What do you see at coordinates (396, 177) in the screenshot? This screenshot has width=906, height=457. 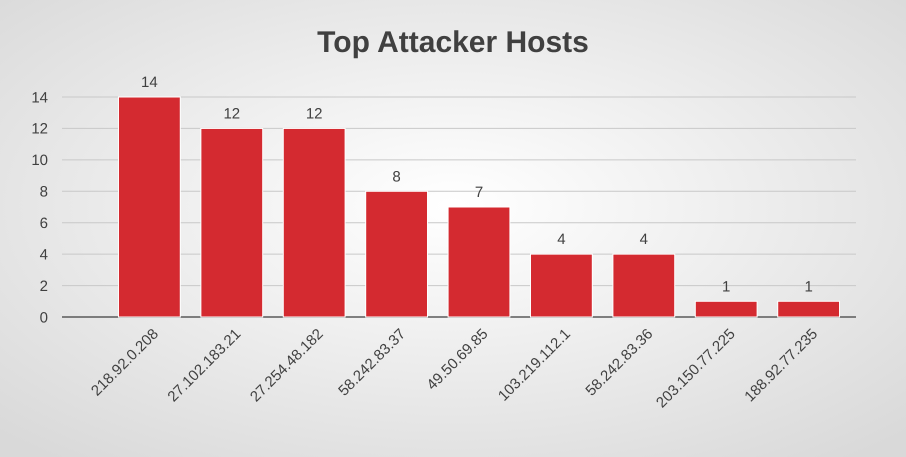 I see `data-label: 8` at bounding box center [396, 177].